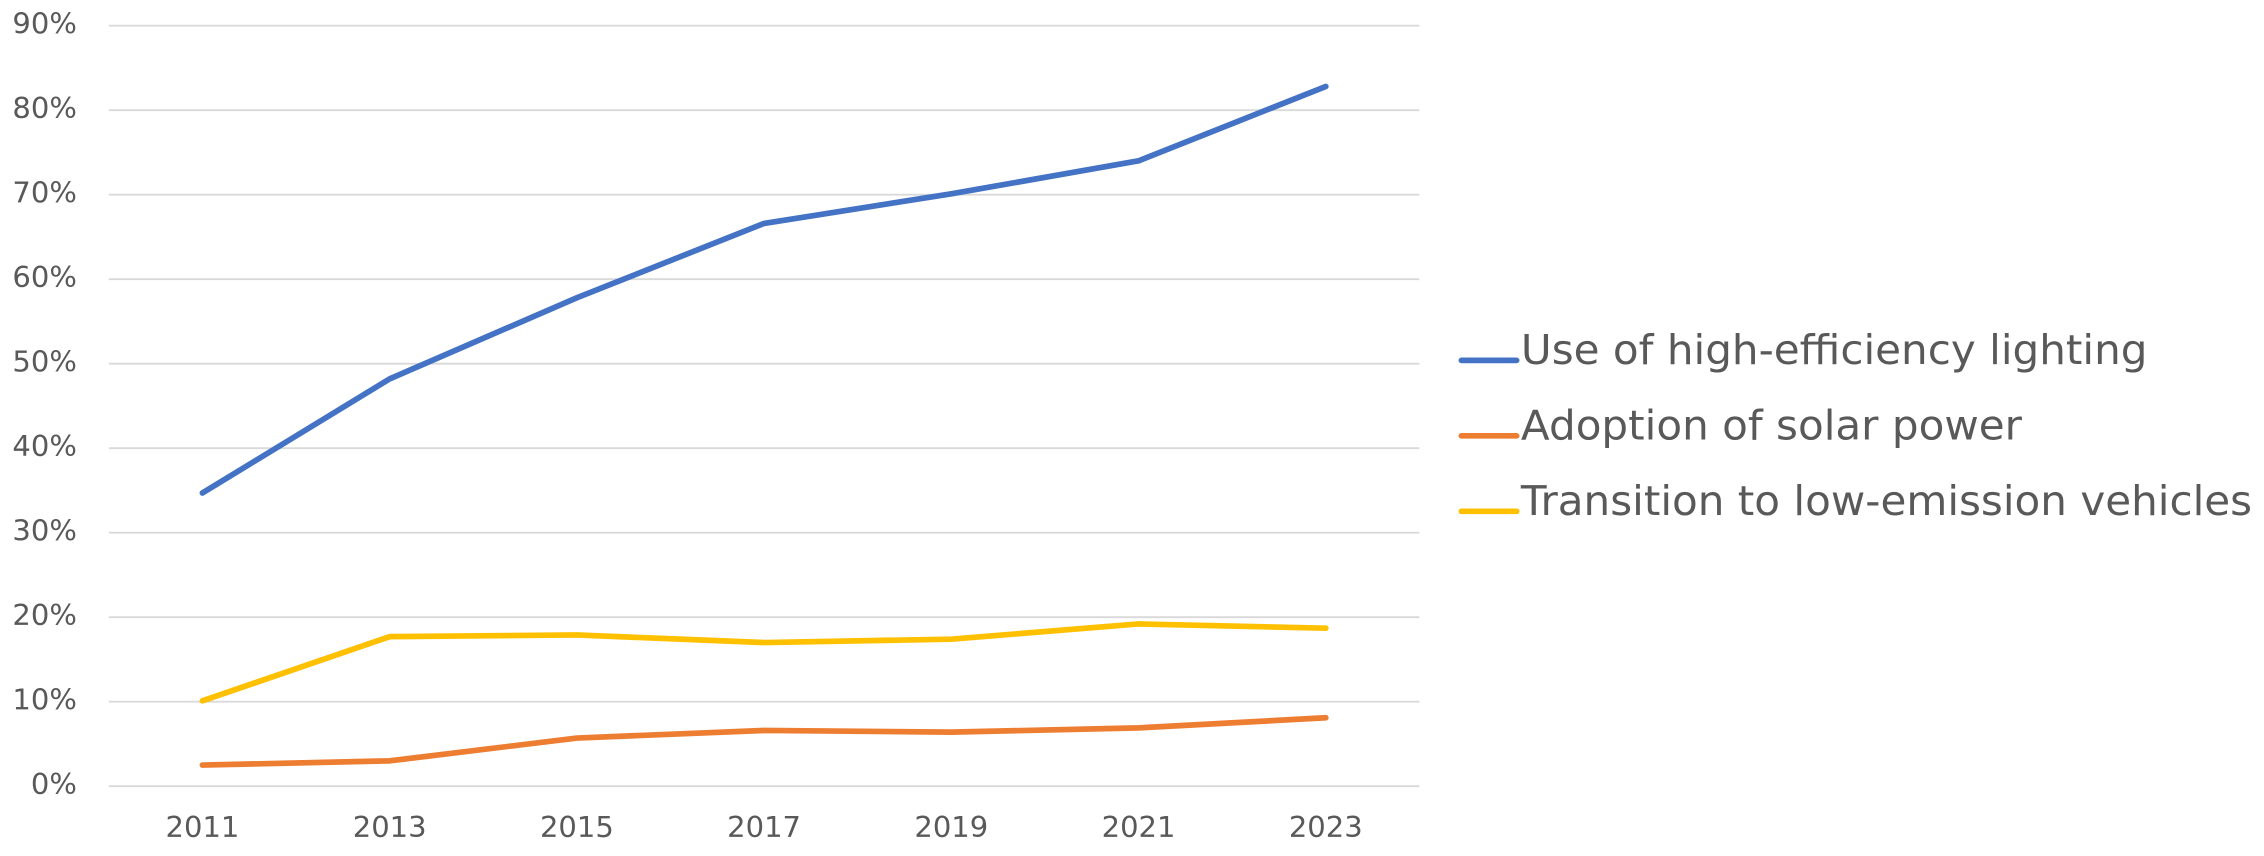 This screenshot has height=856, width=2264. I want to click on x-tick-label: 2019, so click(951, 827).